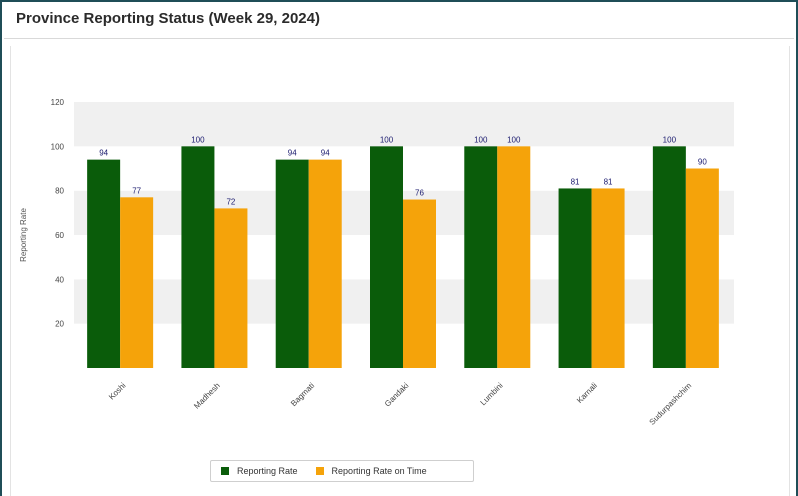 Image resolution: width=798 pixels, height=496 pixels. What do you see at coordinates (789, 271) in the screenshot?
I see `right-divider` at bounding box center [789, 271].